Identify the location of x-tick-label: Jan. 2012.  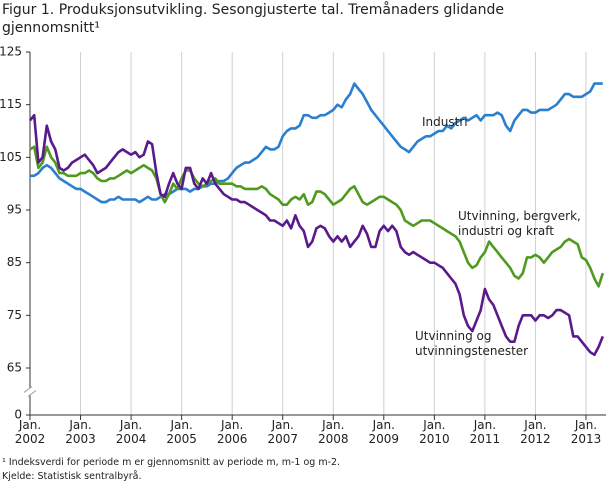
(535, 432).